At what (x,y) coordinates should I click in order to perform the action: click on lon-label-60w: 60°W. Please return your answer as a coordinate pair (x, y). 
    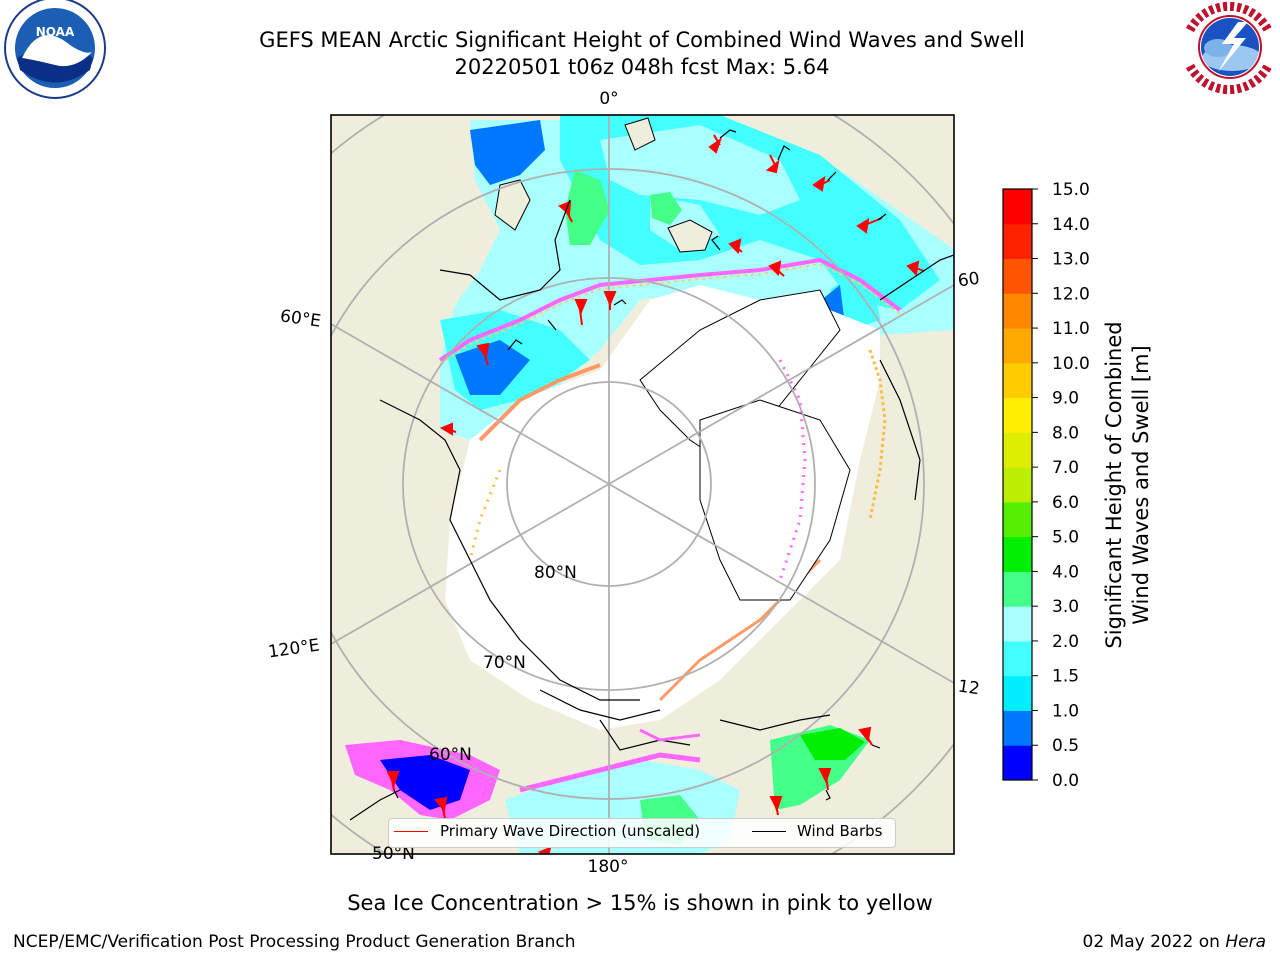
    Looking at the image, I should click on (969, 280).